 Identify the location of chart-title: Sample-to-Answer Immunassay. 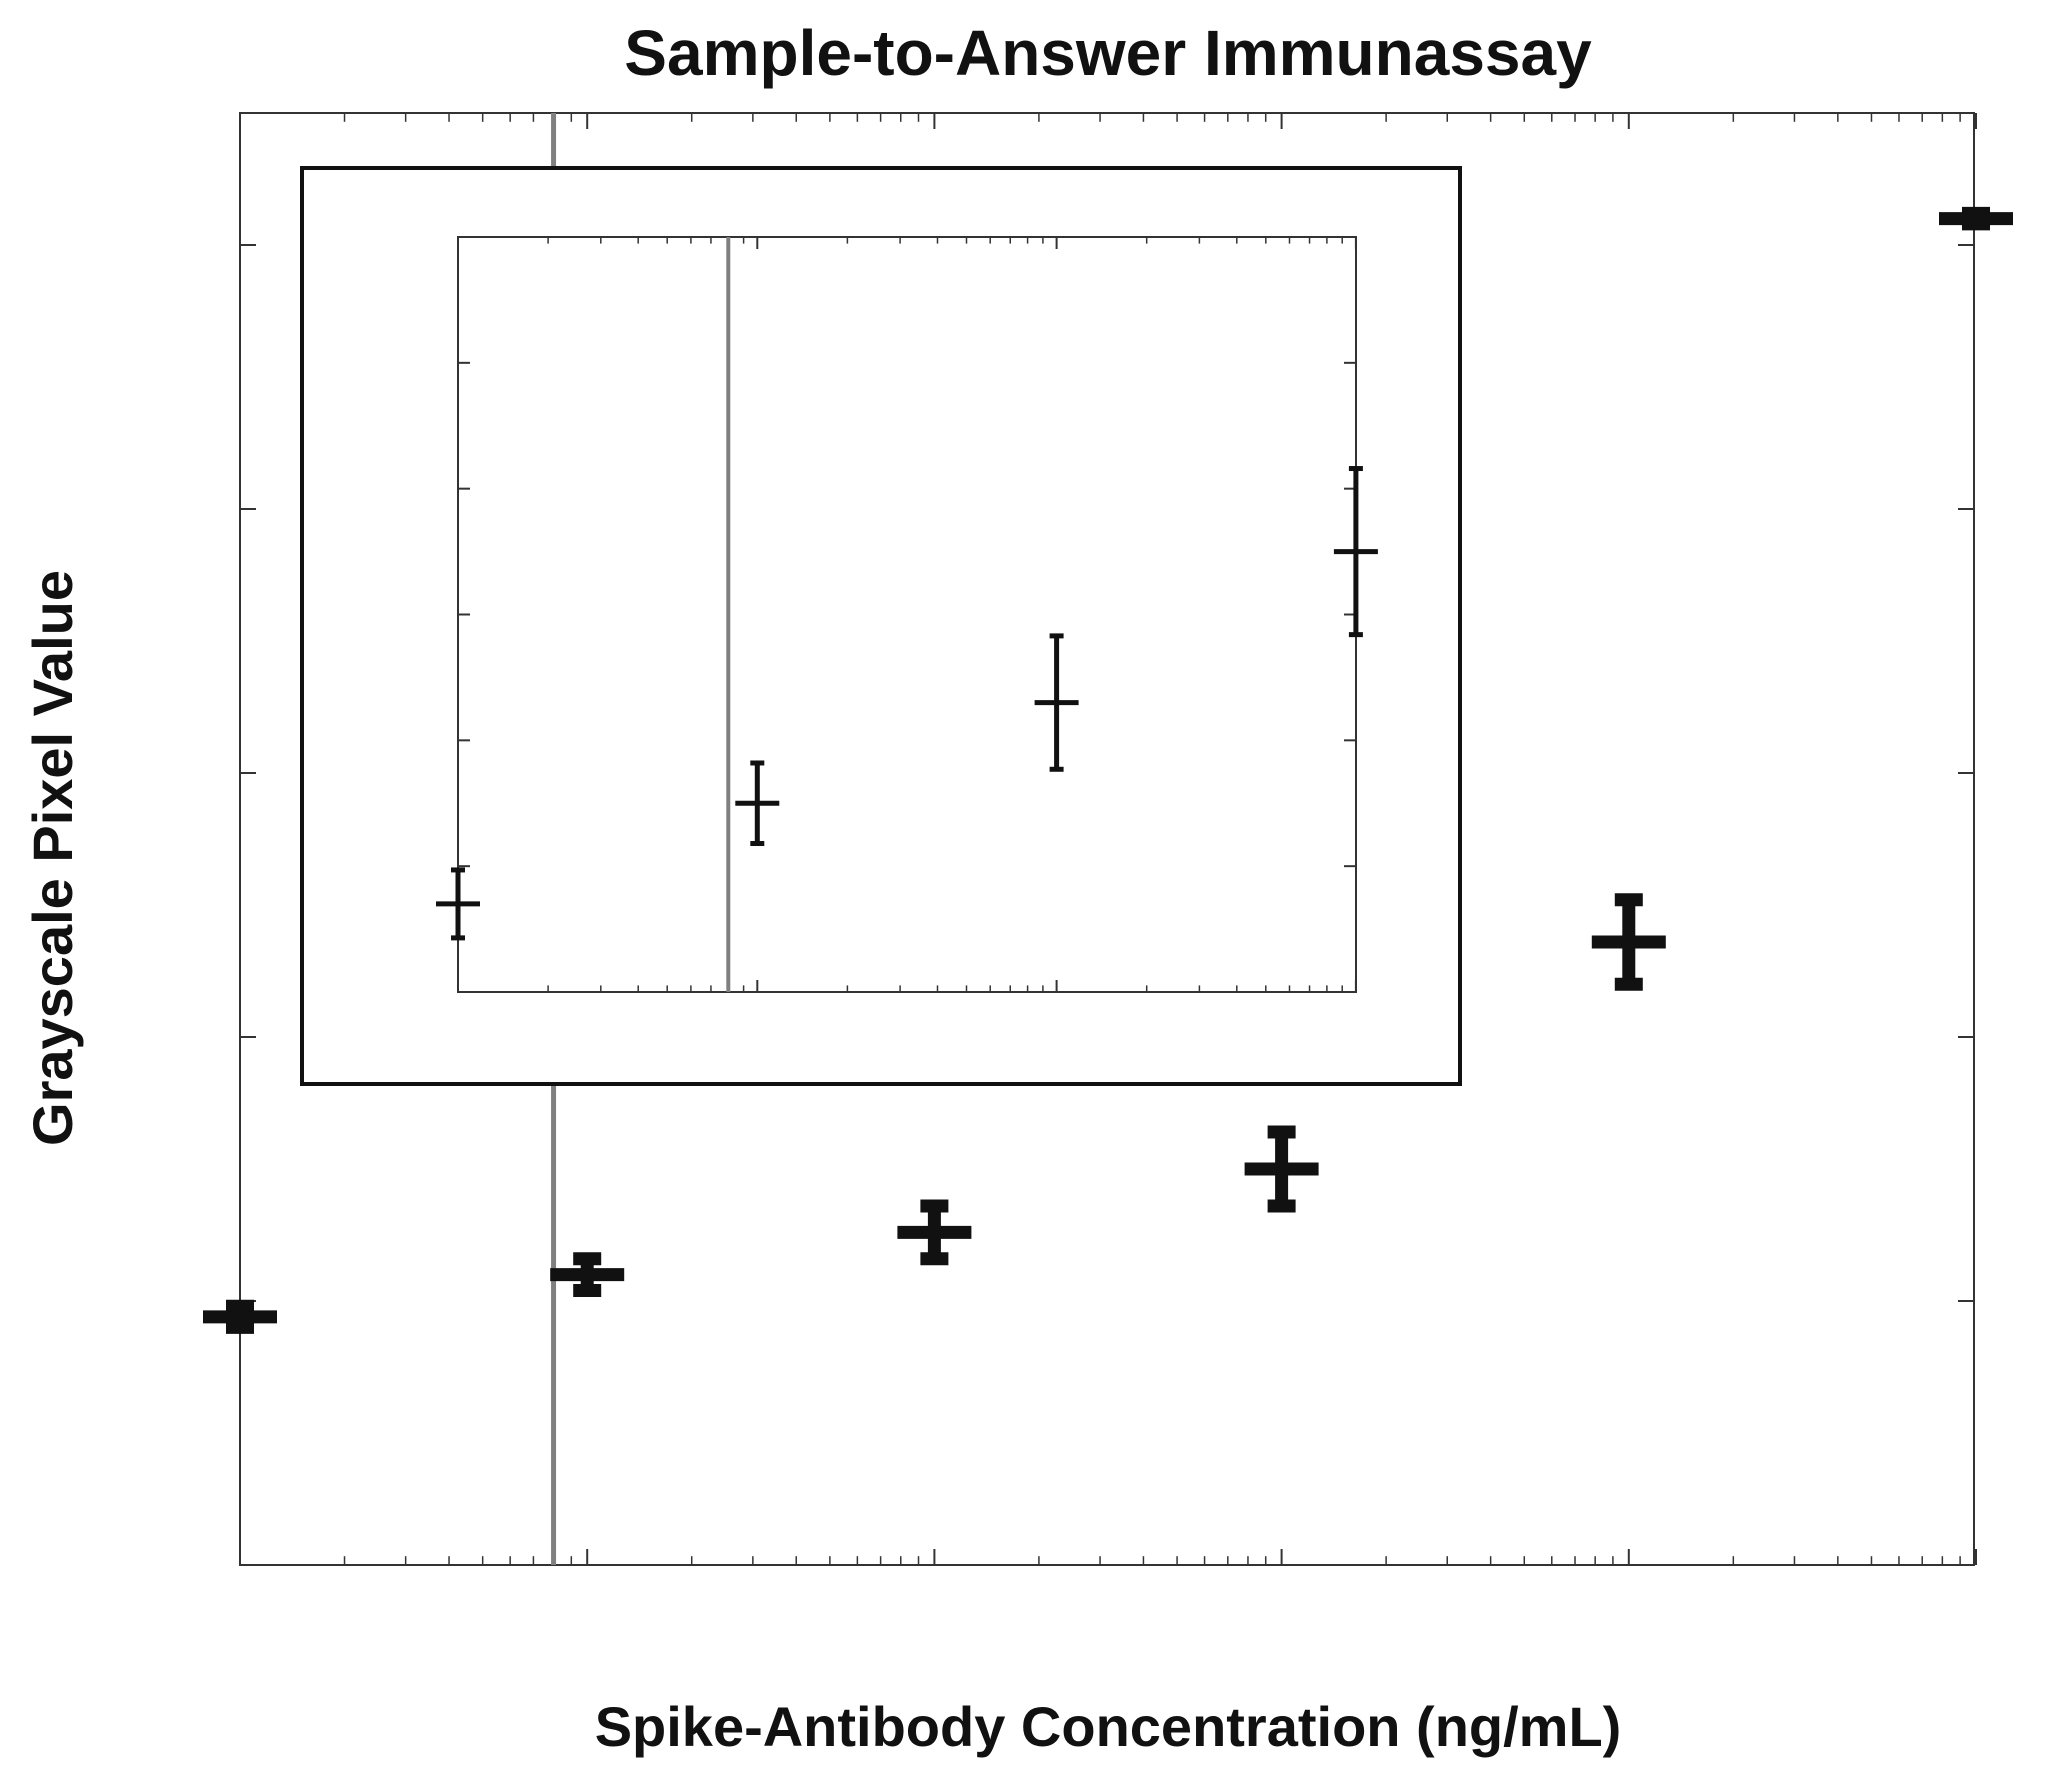
(1108, 53).